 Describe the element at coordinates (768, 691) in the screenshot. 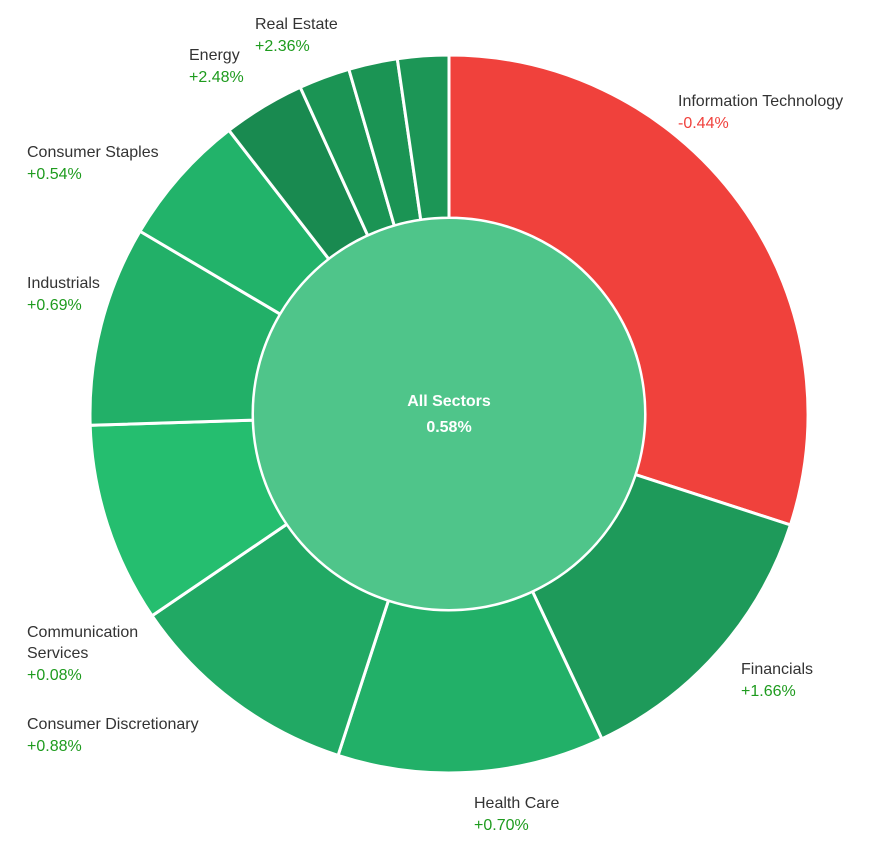

I see `label-value: +1.66%` at that location.